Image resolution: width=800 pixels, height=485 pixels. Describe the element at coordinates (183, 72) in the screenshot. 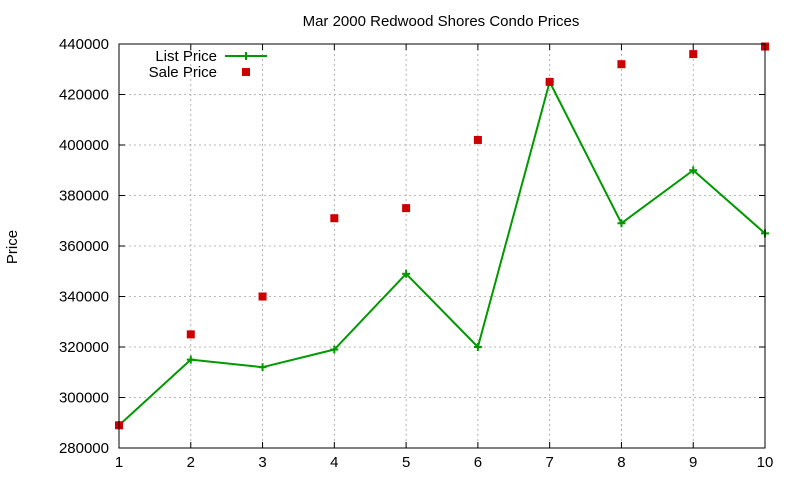

I see `legend-label: Sale Price` at that location.